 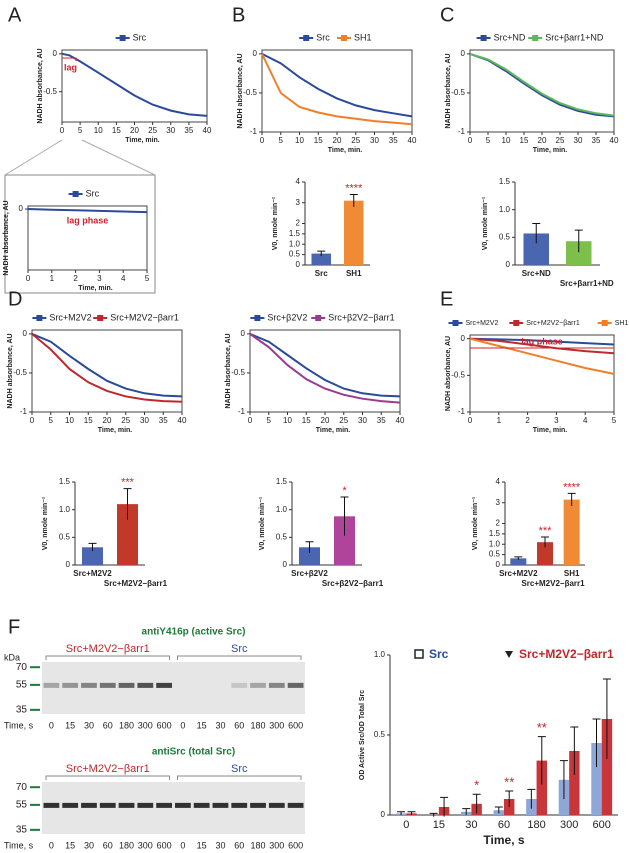 What do you see at coordinates (19, 845) in the screenshot?
I see `time-label: Time, s` at bounding box center [19, 845].